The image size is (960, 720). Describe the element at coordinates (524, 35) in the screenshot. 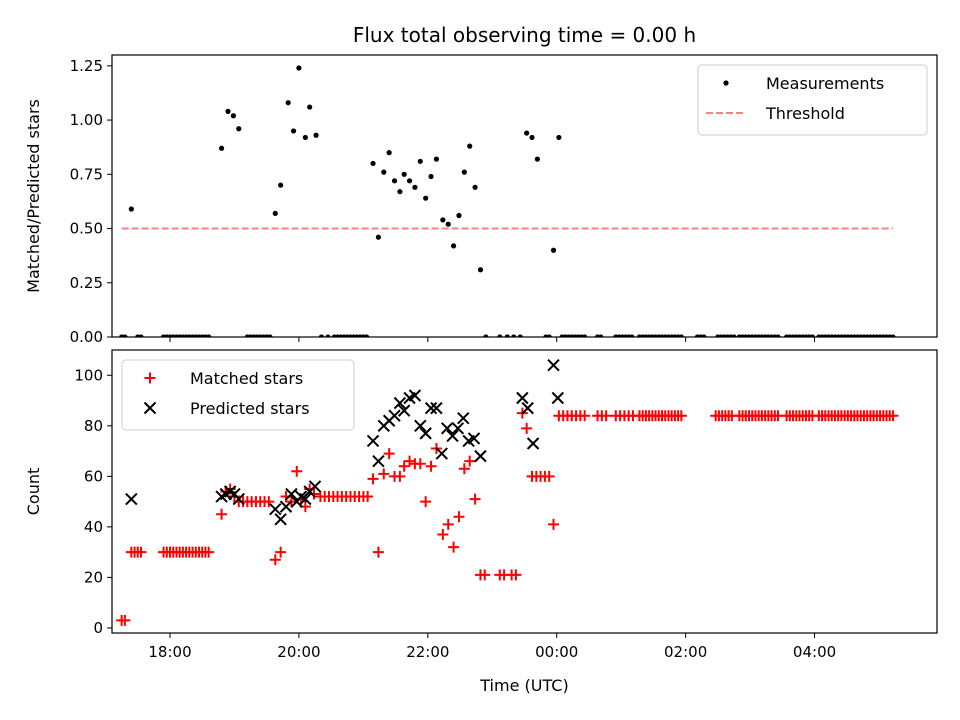

I see `chart-title: Flux total observing time = 0.00 h` at that location.